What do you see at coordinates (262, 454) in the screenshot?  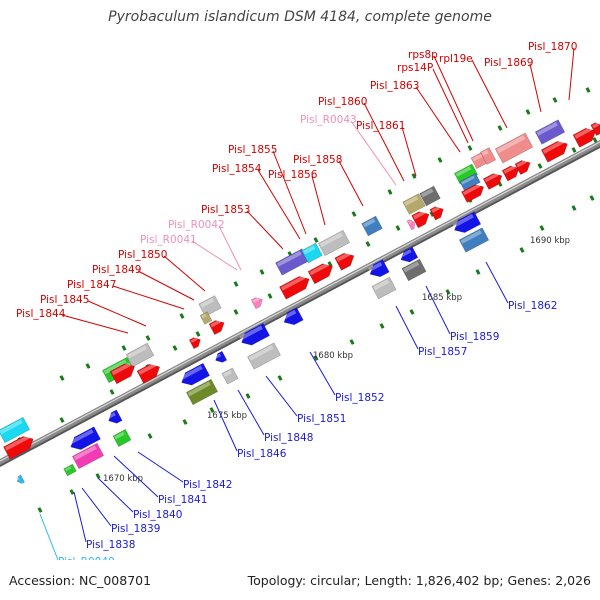 I see `reverse-gene-label: Pisl_1846` at bounding box center [262, 454].